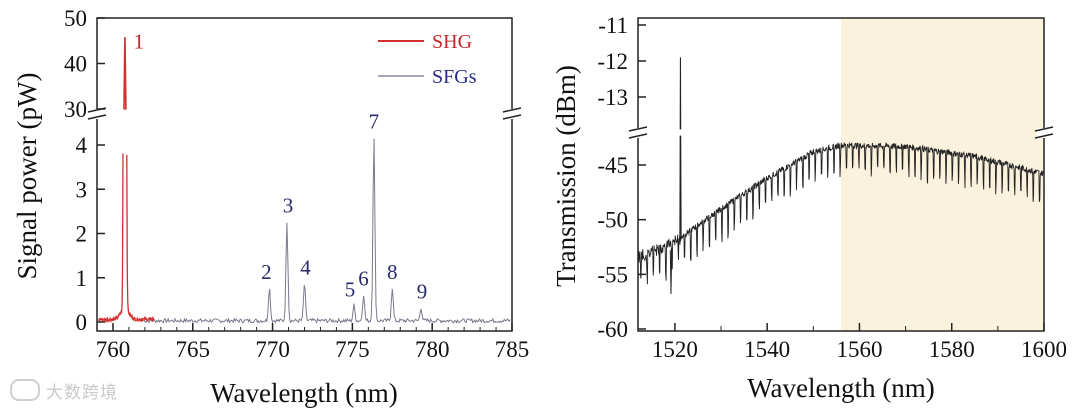  What do you see at coordinates (612, 329) in the screenshot?
I see `right-y-tick-label: -60` at bounding box center [612, 329].